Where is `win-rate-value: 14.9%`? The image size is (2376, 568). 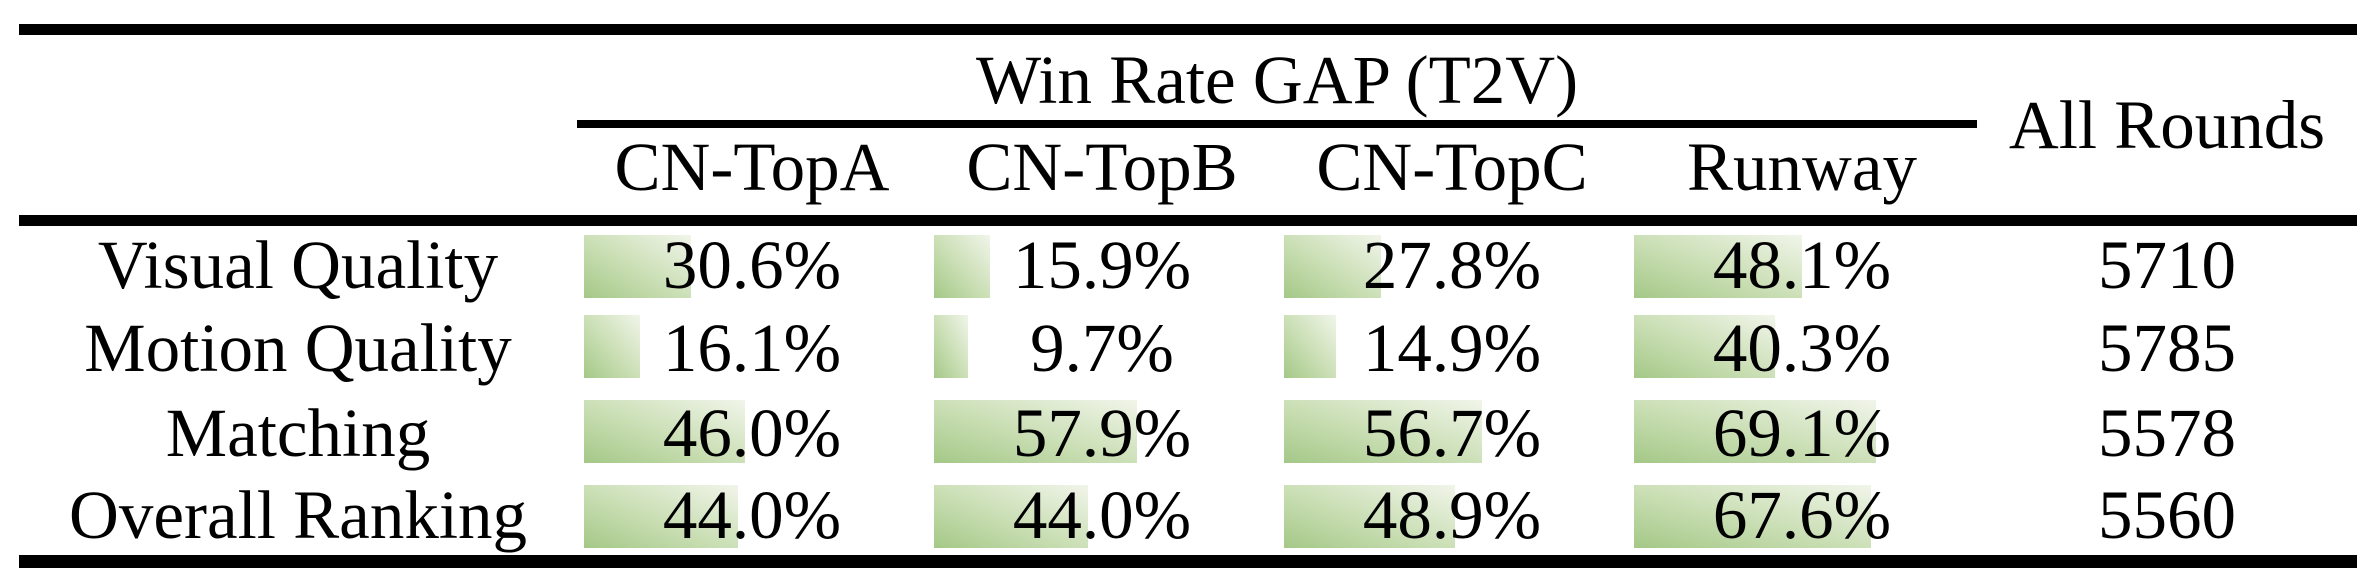 win-rate-value: 14.9% is located at coordinates (1452, 347).